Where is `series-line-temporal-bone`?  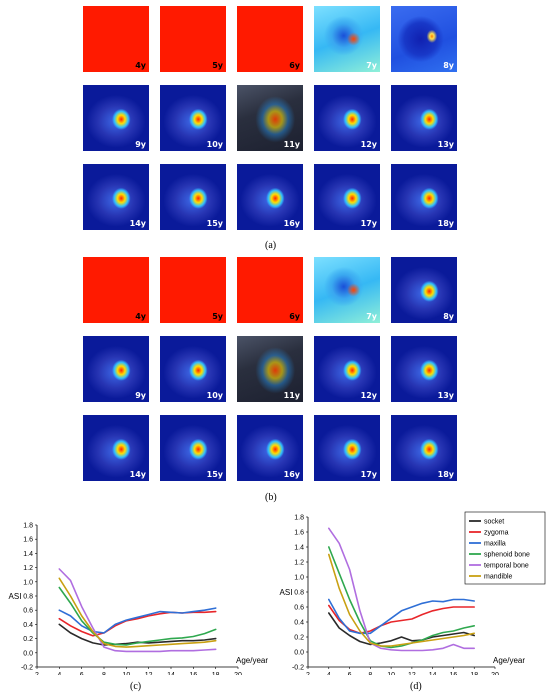 series-line-temporal-bone is located at coordinates (401, 589).